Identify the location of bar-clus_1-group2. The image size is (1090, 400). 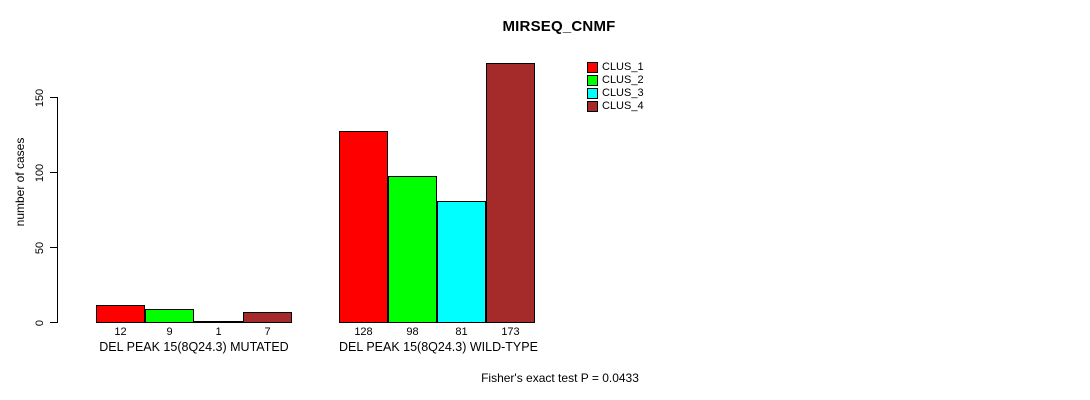
(363, 226).